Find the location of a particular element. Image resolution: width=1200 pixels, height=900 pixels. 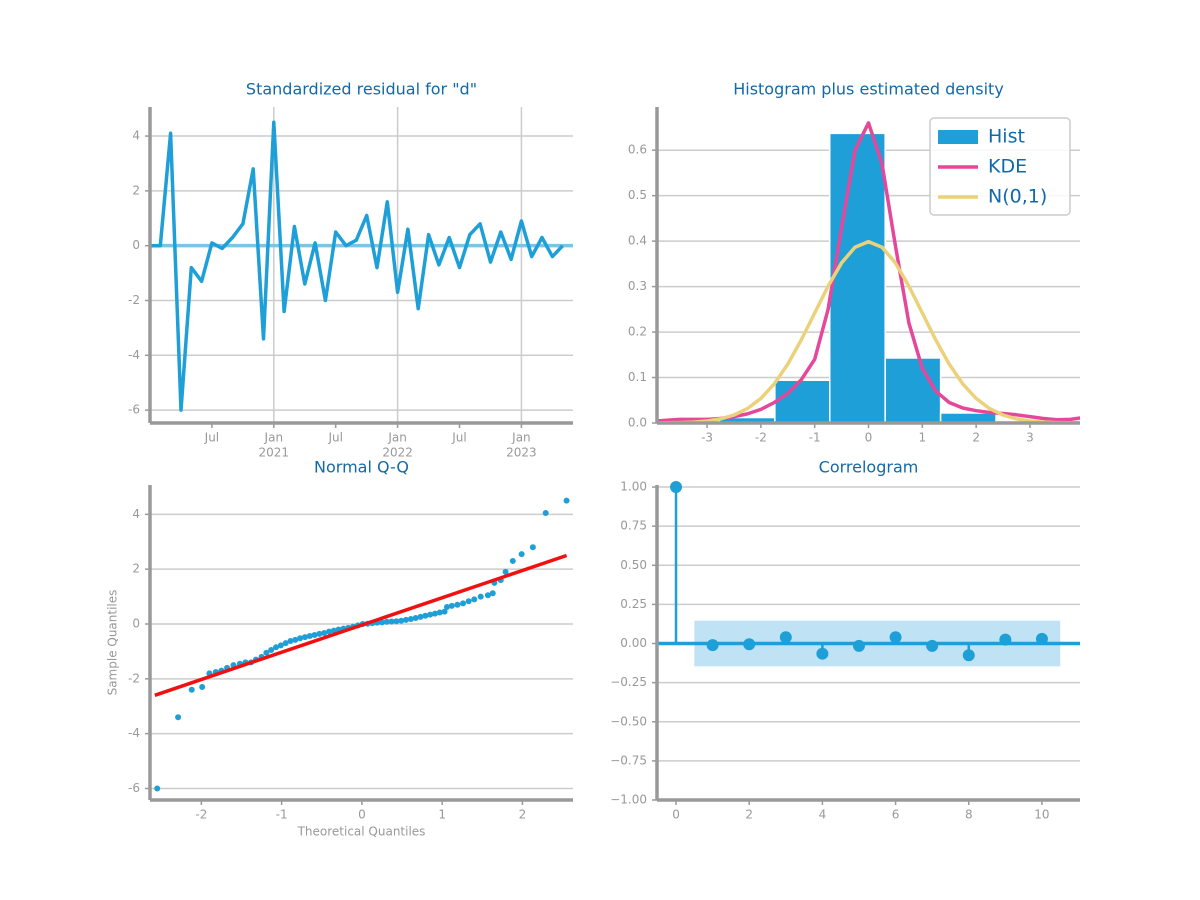

panel-title: Histogram plus estimated density is located at coordinates (868, 89).